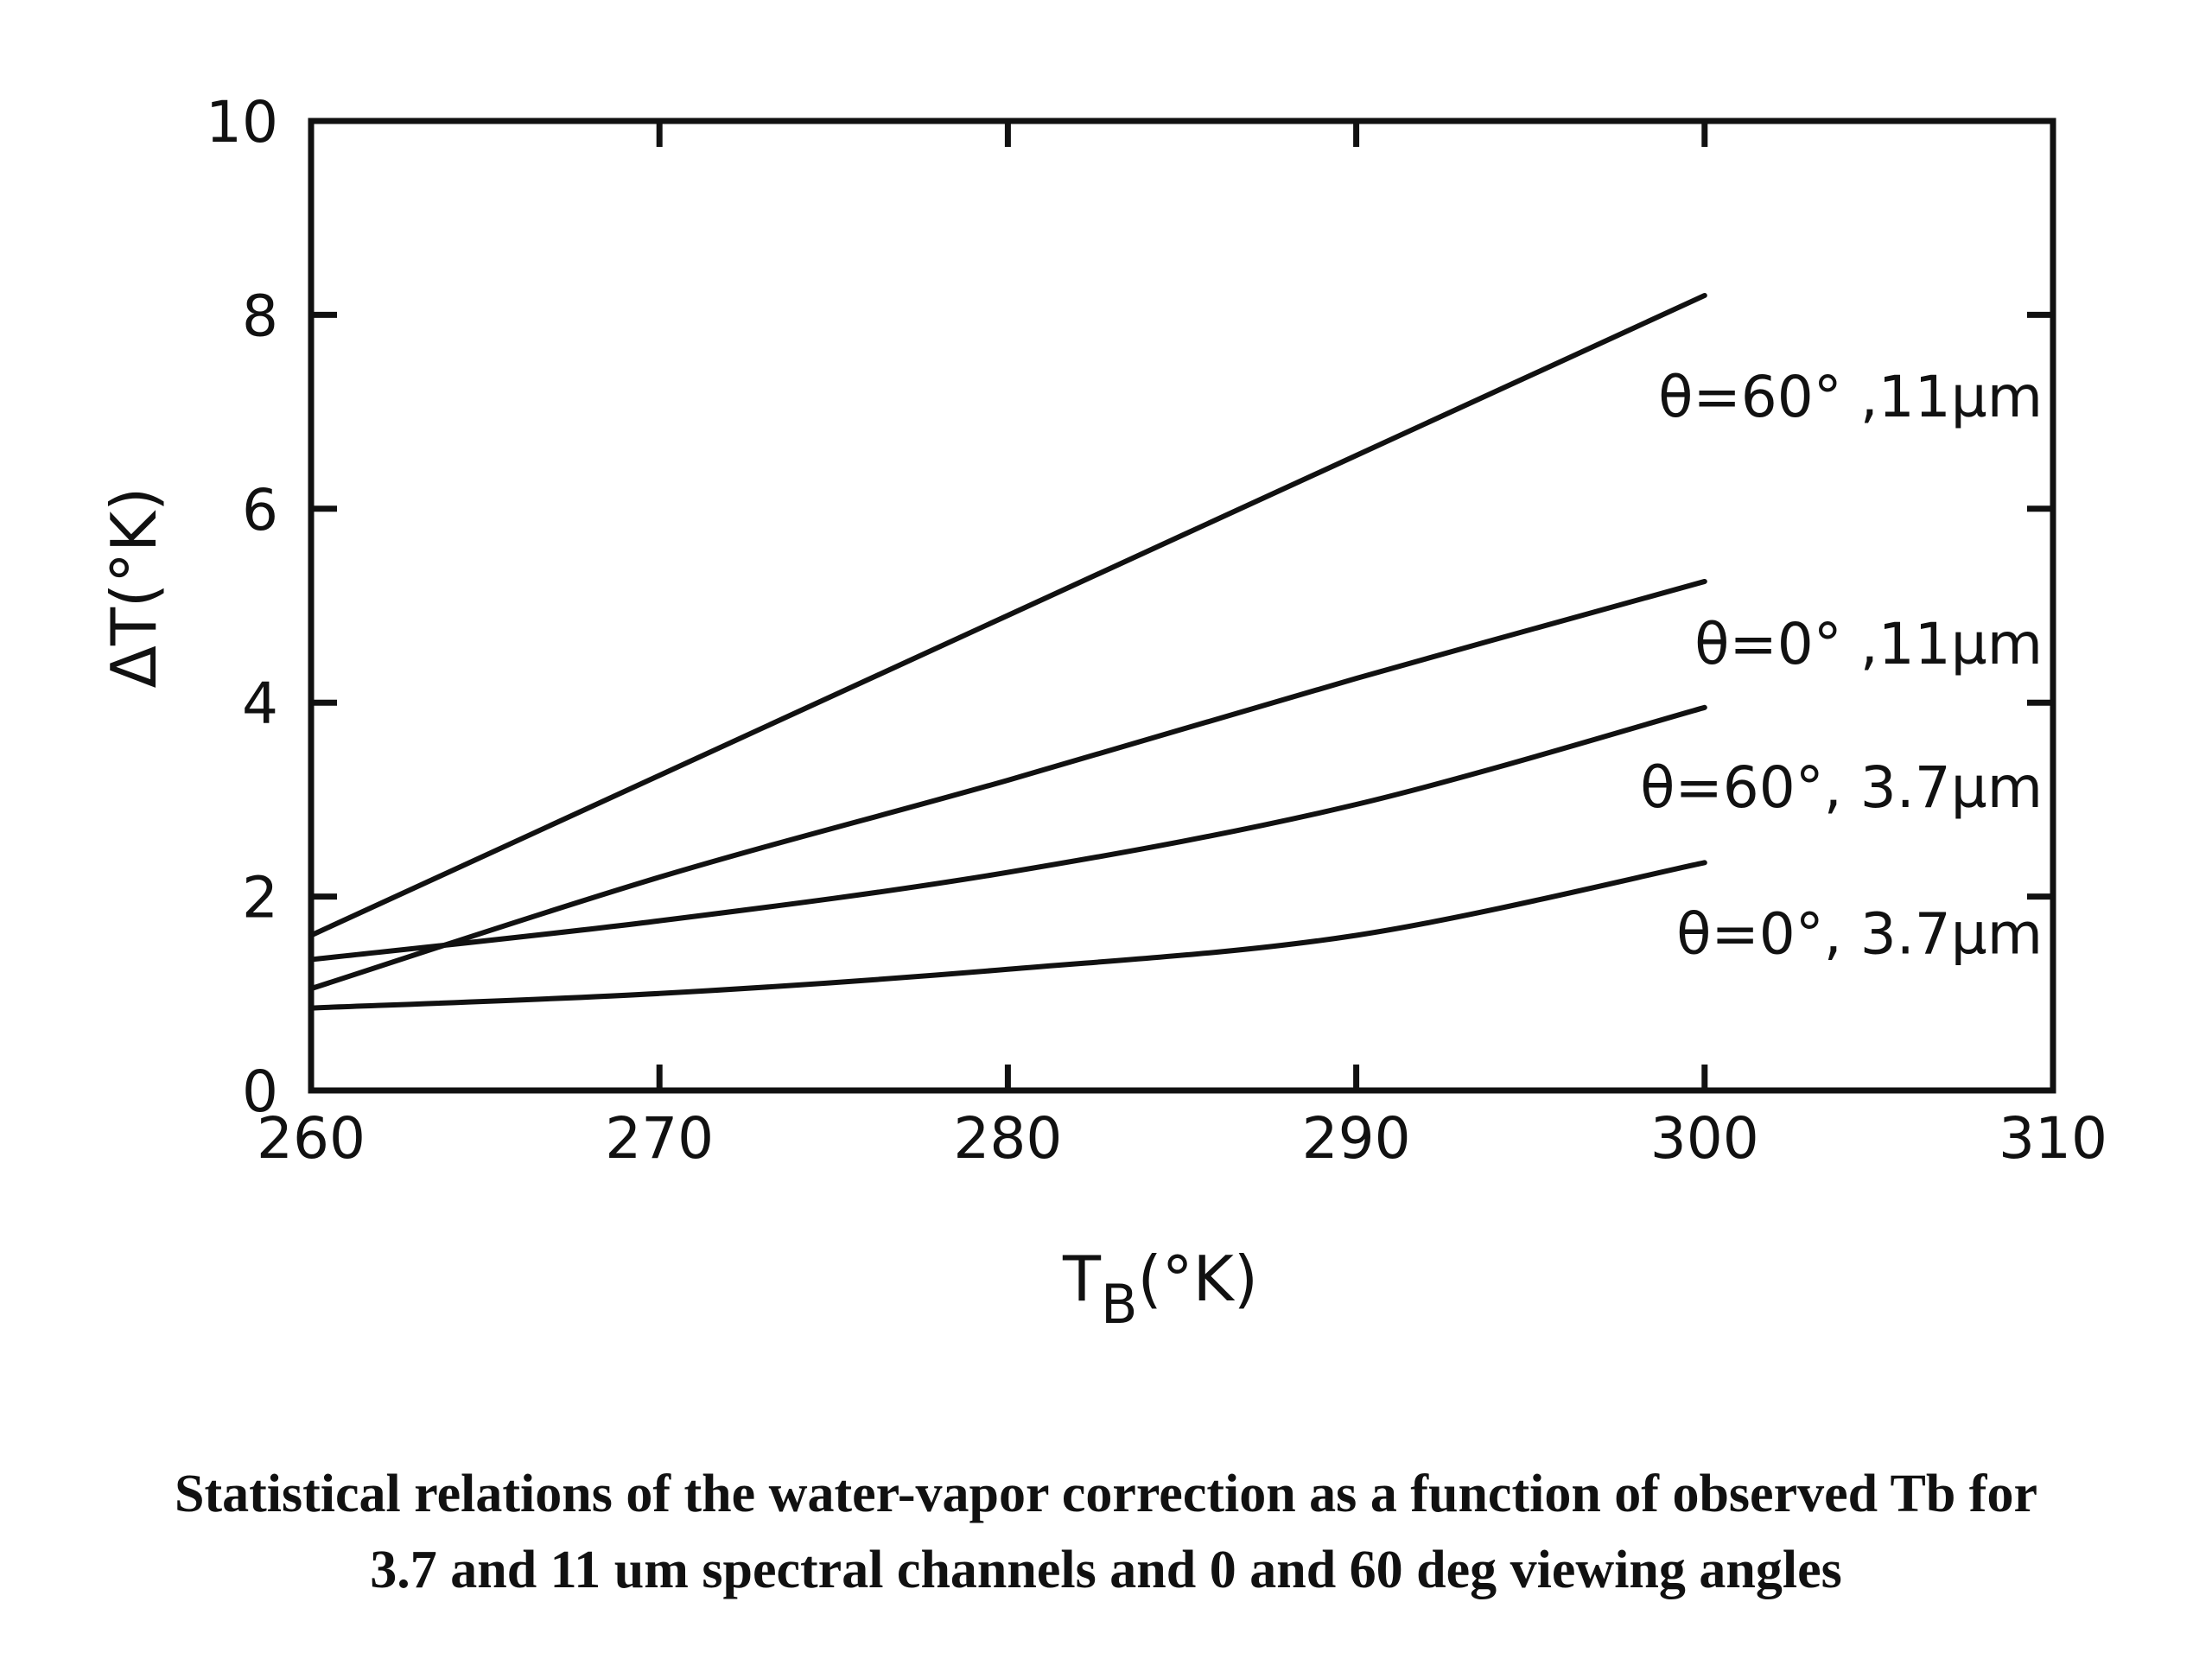  Describe the element at coordinates (1160, 1289) in the screenshot. I see `x-axis-title: TB(°K)` at that location.